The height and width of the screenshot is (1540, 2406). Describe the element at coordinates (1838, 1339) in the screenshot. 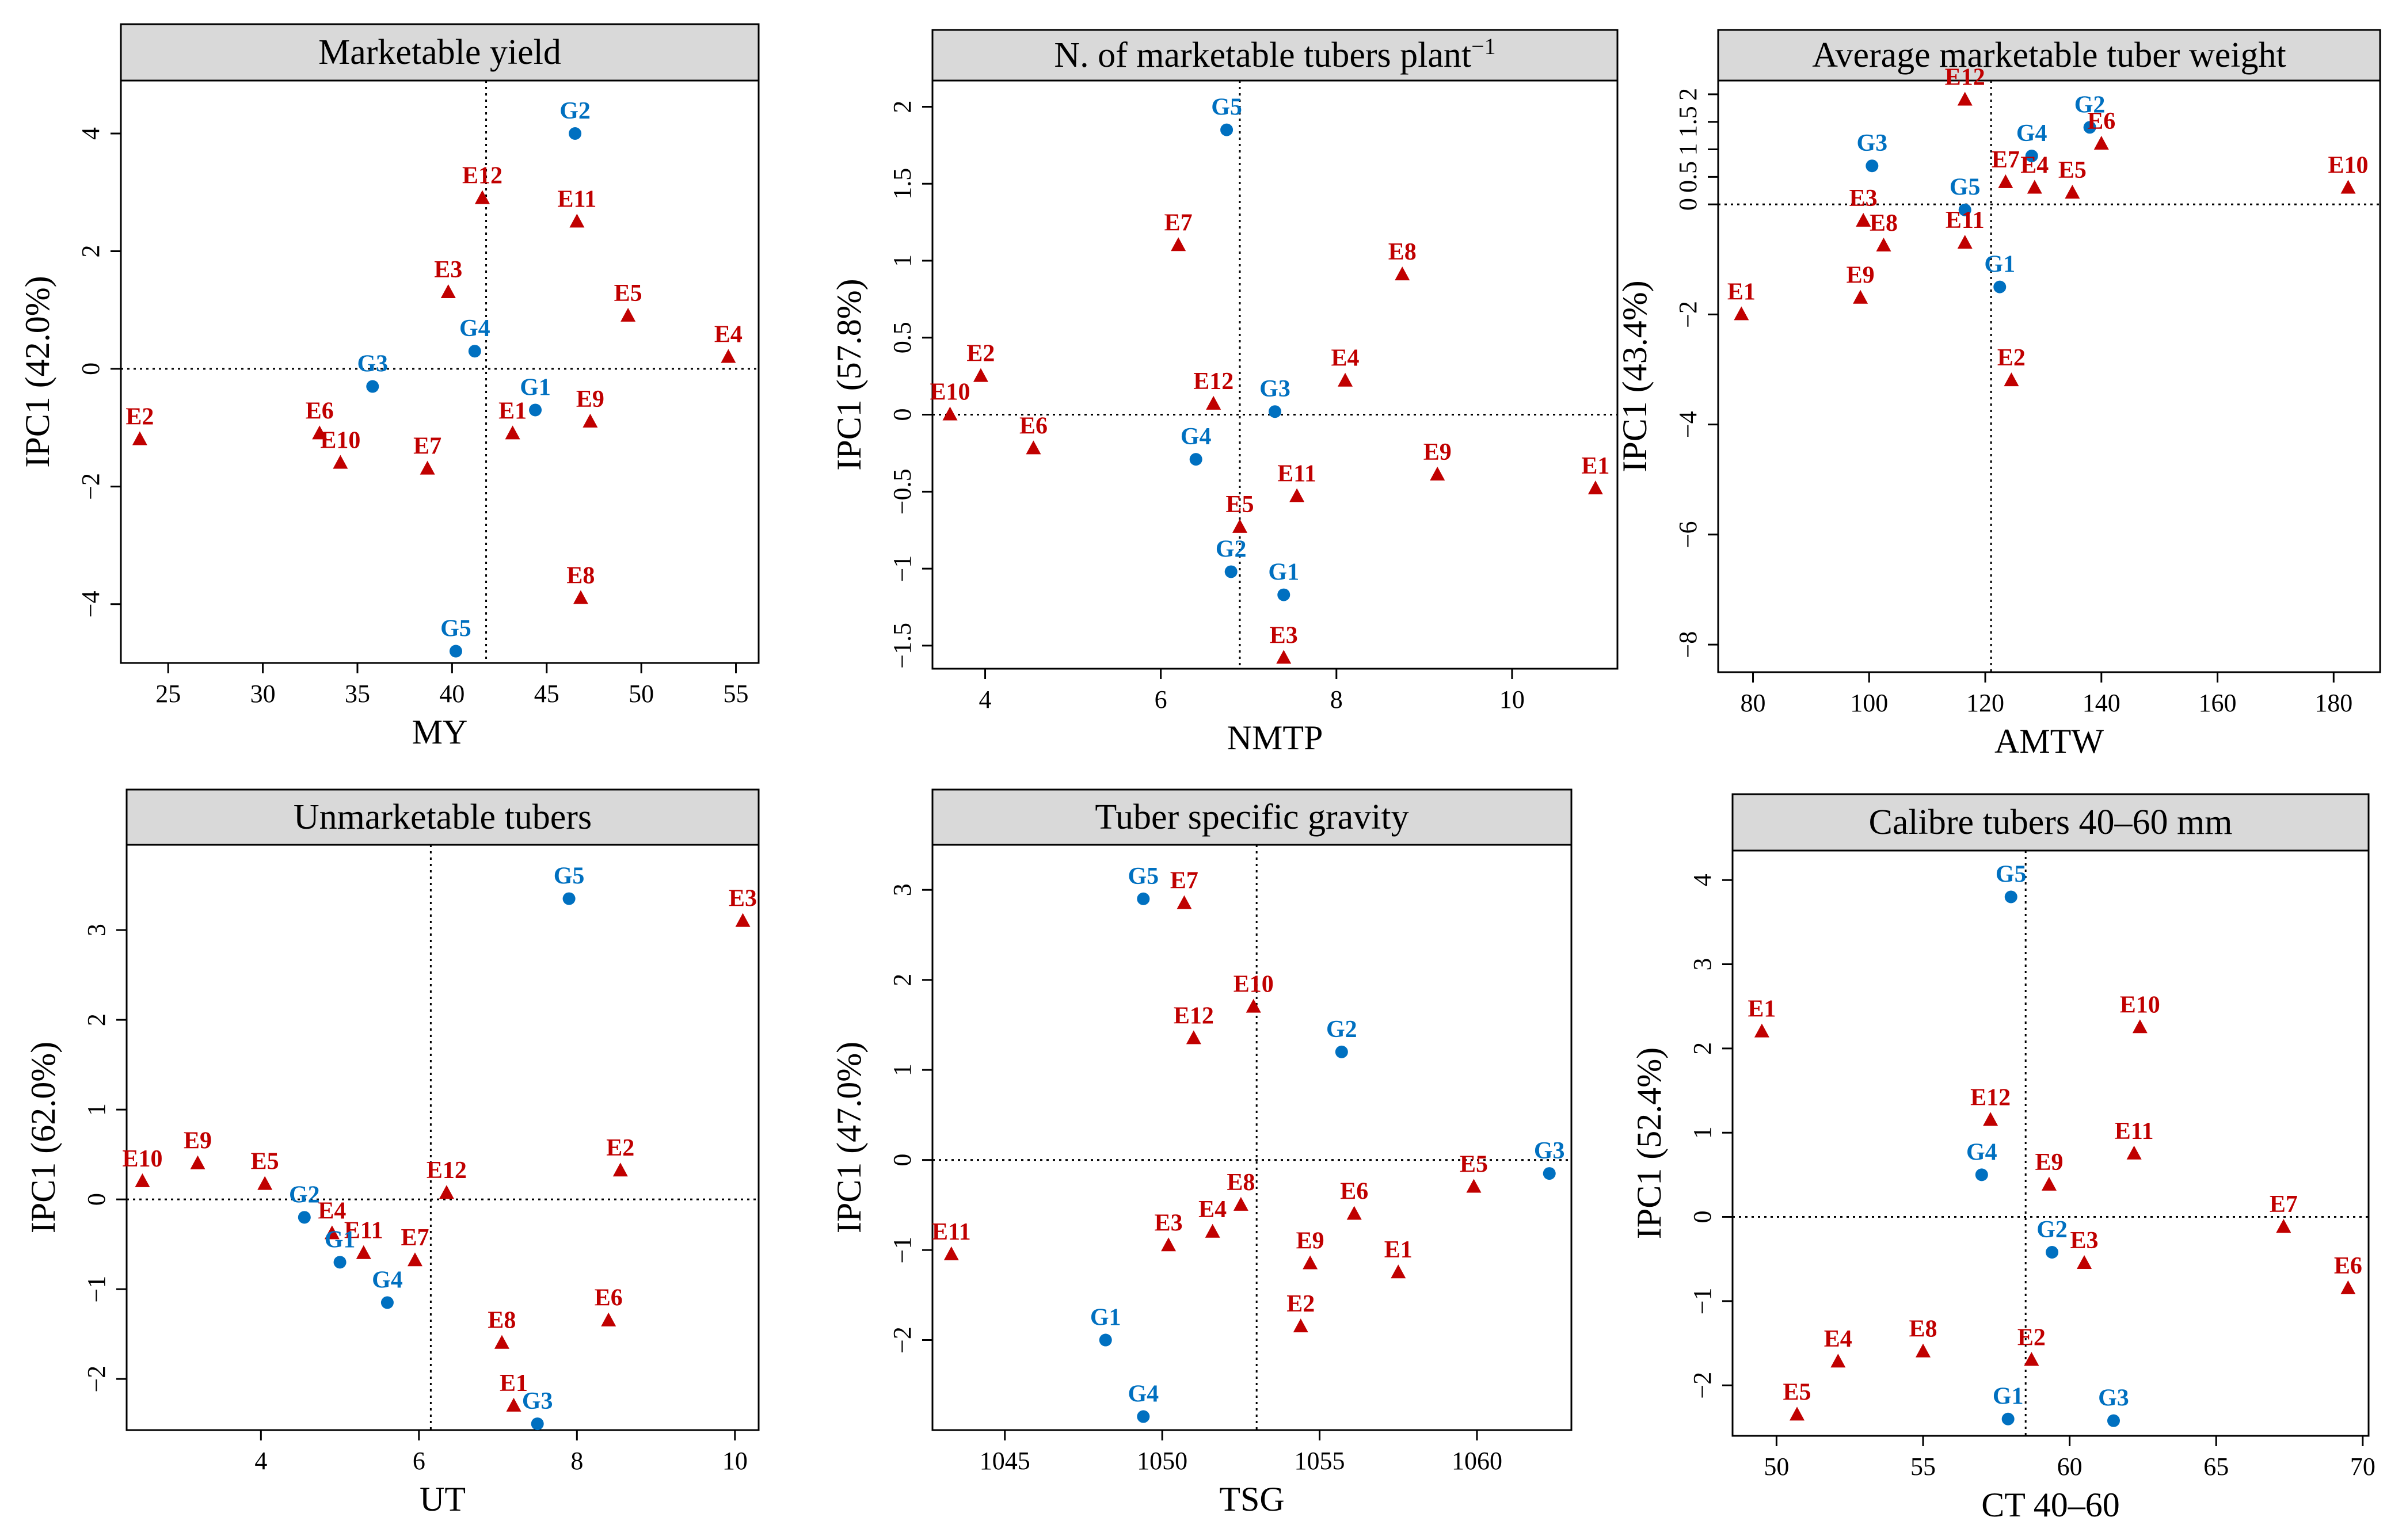

I see `point-label-E4: E4` at that location.